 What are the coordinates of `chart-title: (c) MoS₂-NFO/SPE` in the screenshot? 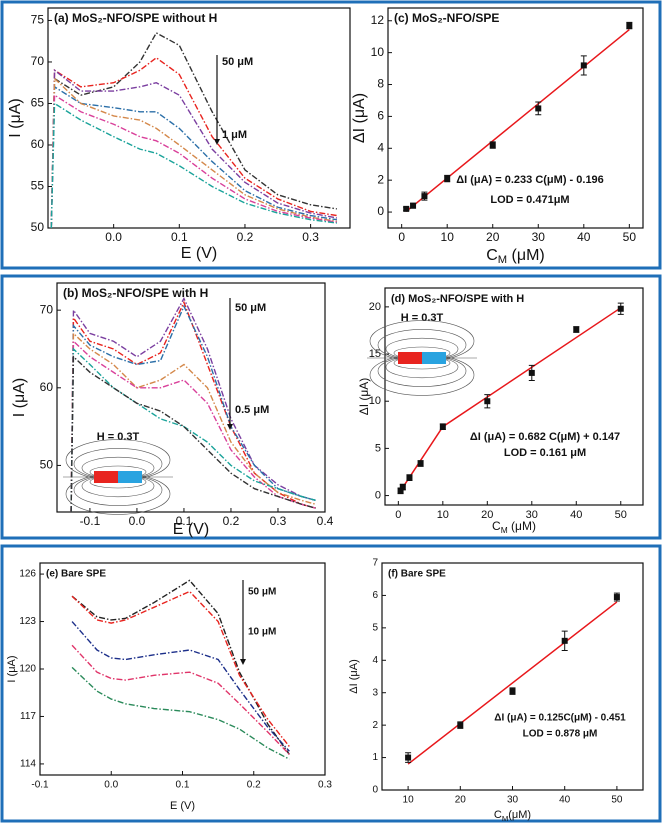 It's located at (446, 18).